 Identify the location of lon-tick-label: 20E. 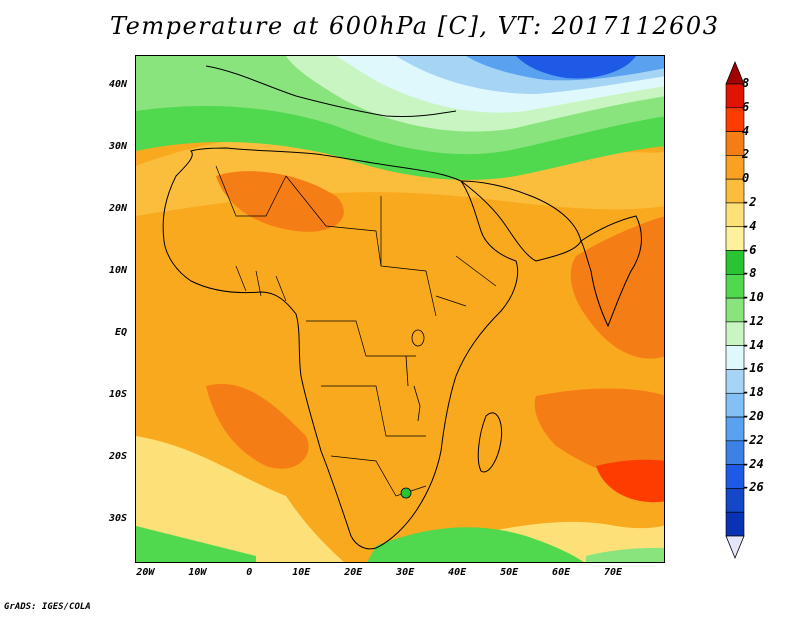
(353, 572).